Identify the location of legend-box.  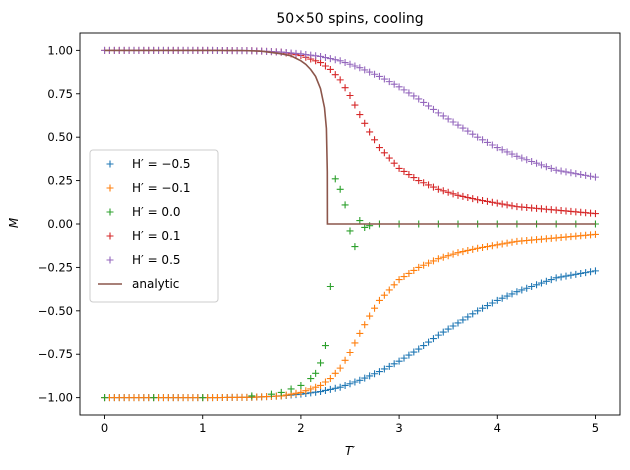
(154, 226).